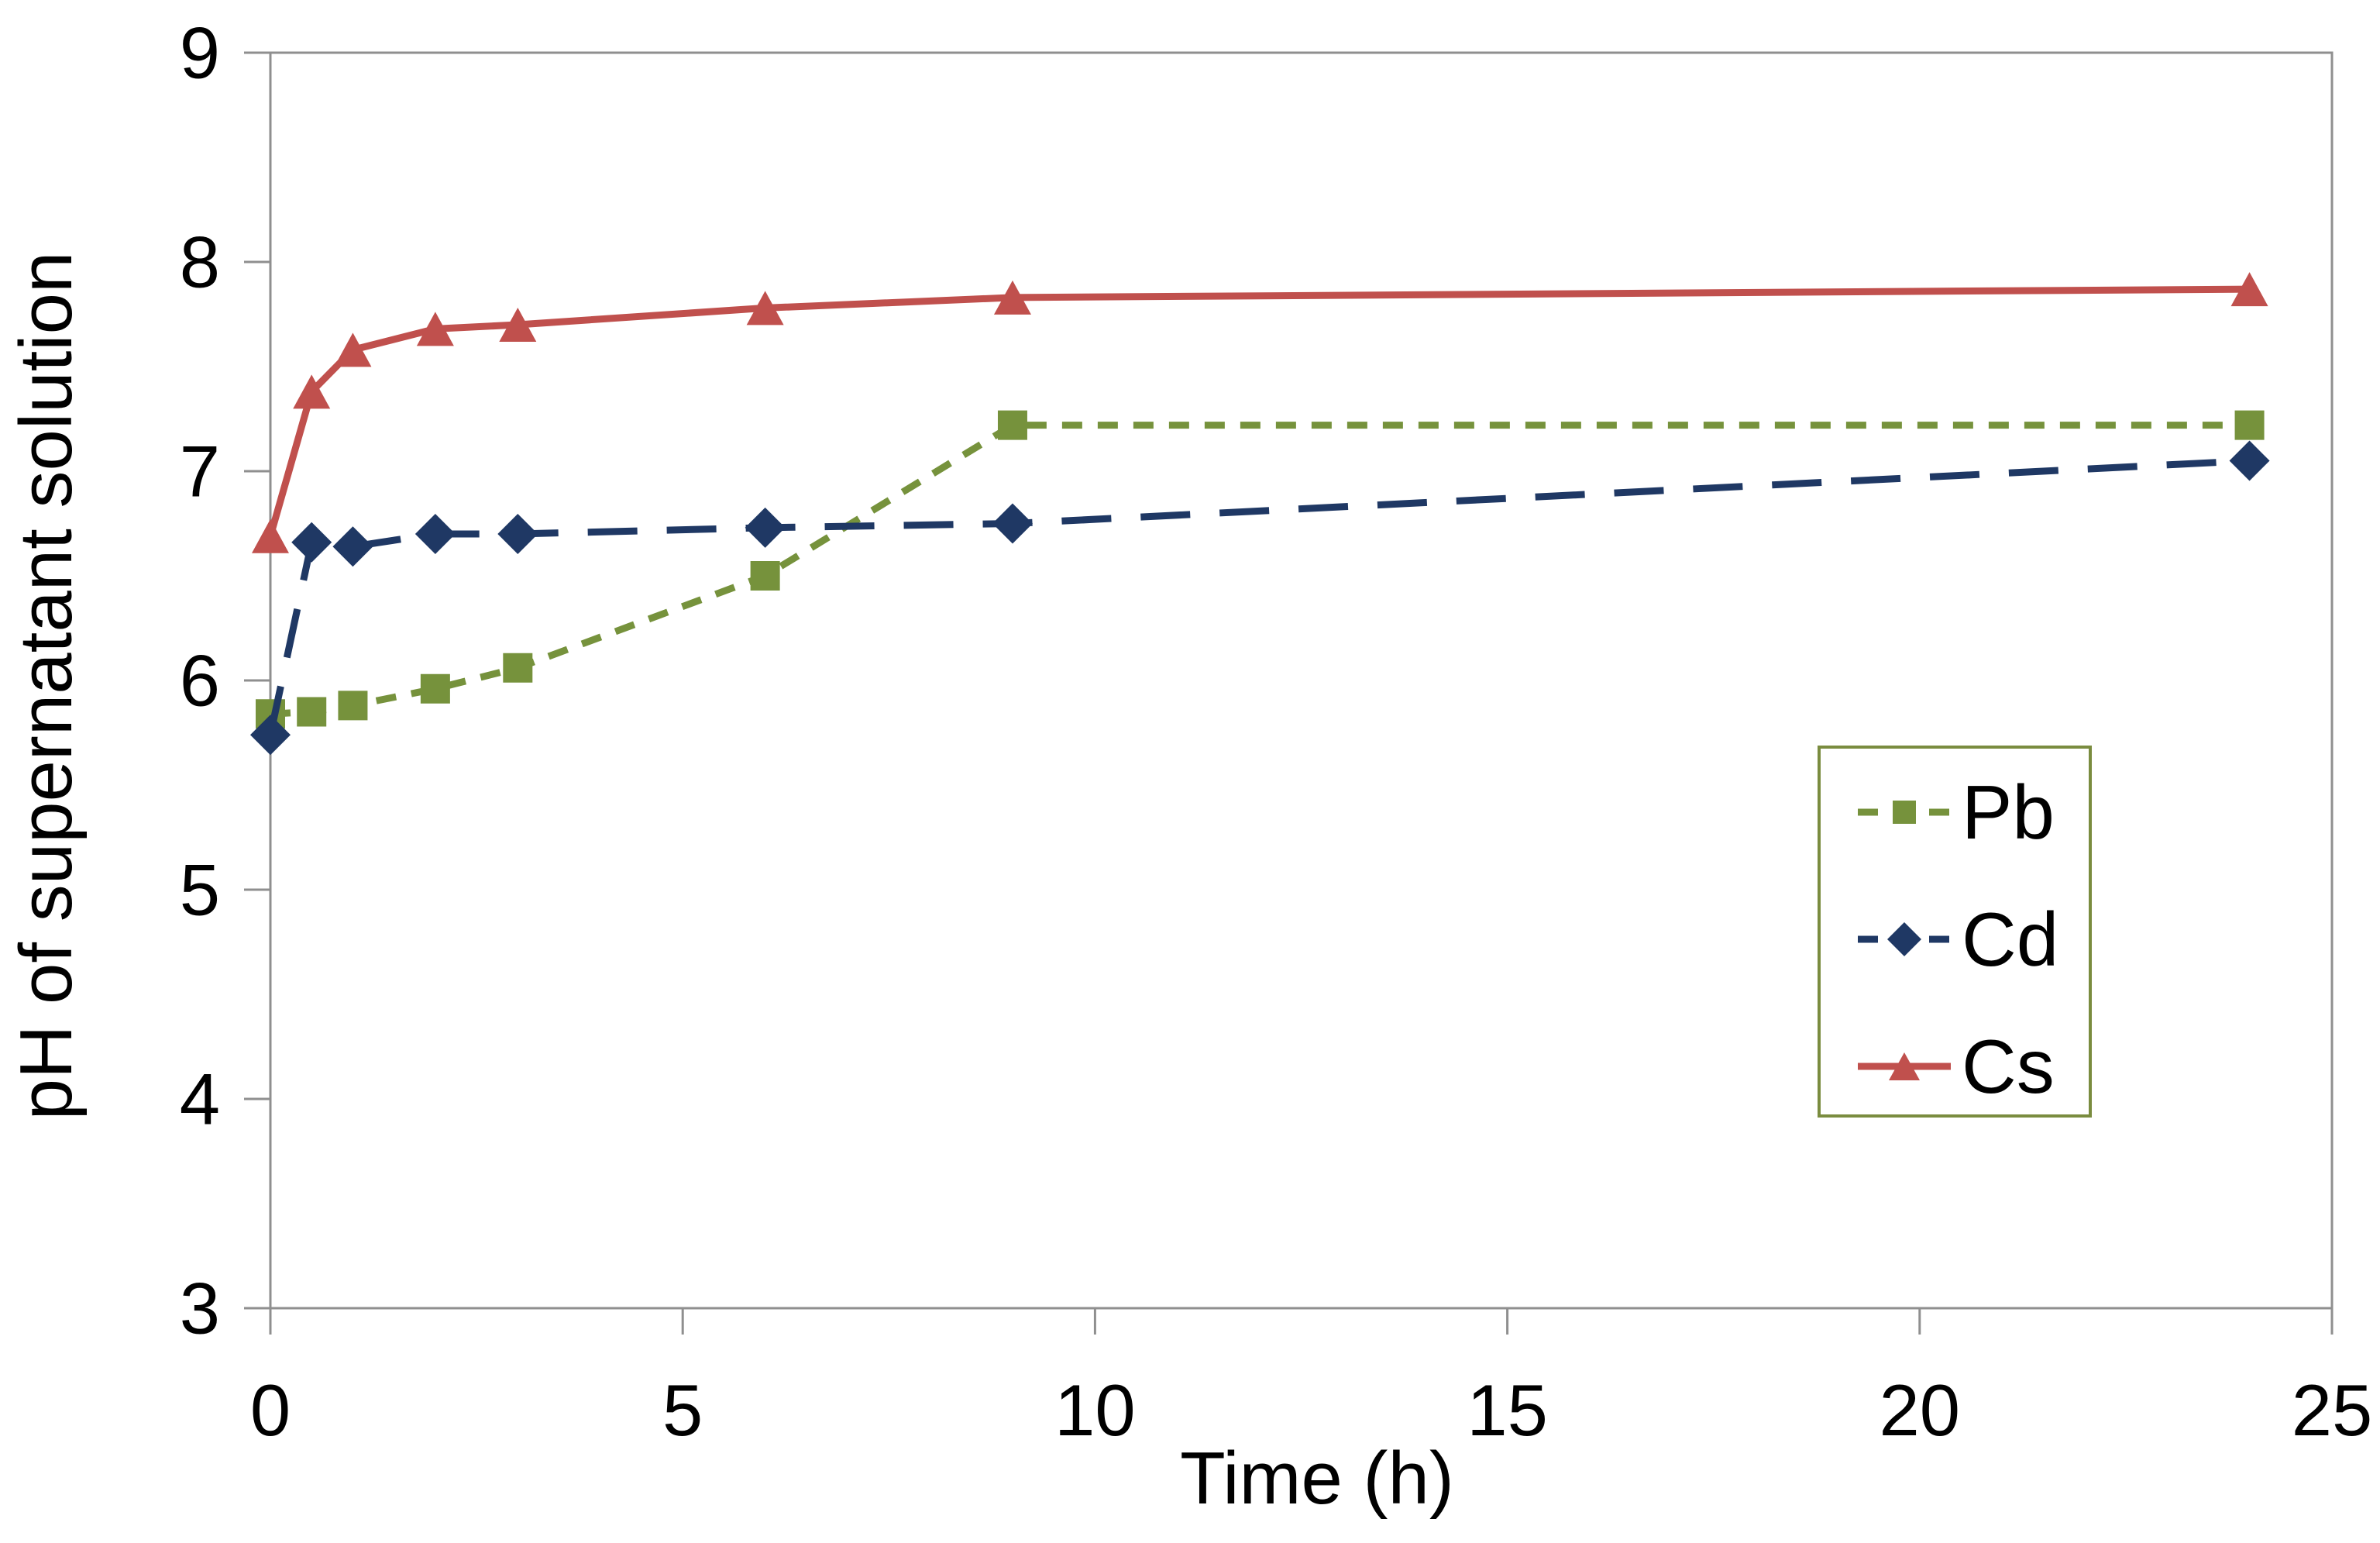 This screenshot has height=1543, width=2380. I want to click on legend-label-cd: Cd, so click(2010, 940).